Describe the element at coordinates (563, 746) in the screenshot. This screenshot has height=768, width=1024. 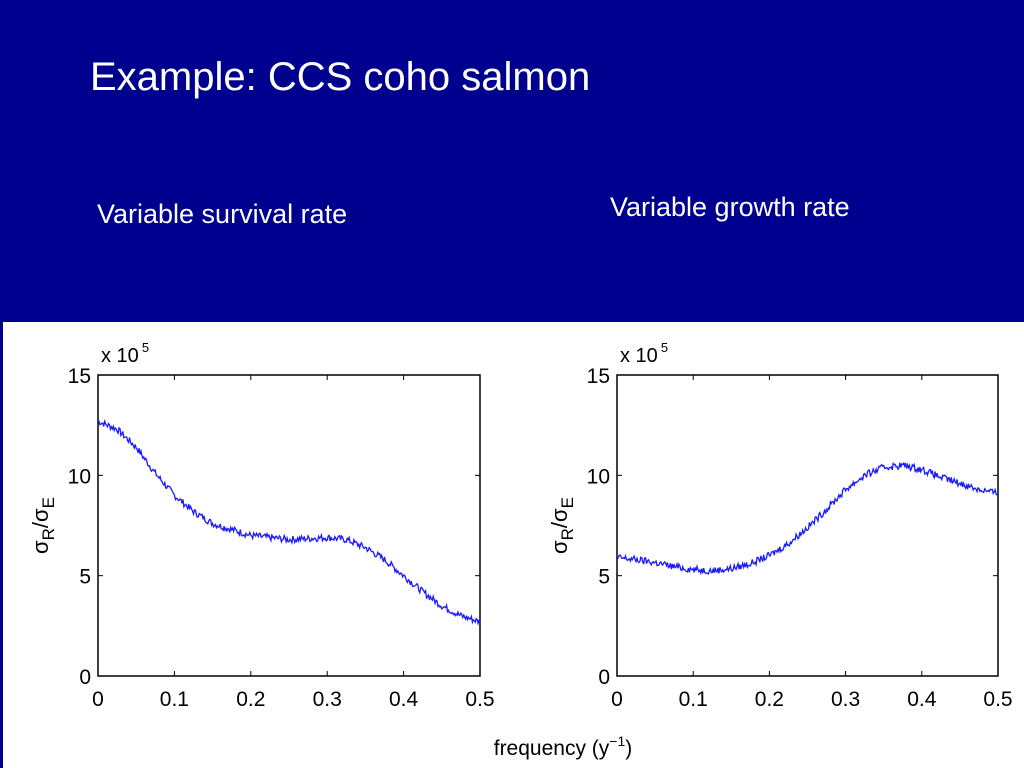
I see `x-axis-label: frequency (y−1)` at that location.